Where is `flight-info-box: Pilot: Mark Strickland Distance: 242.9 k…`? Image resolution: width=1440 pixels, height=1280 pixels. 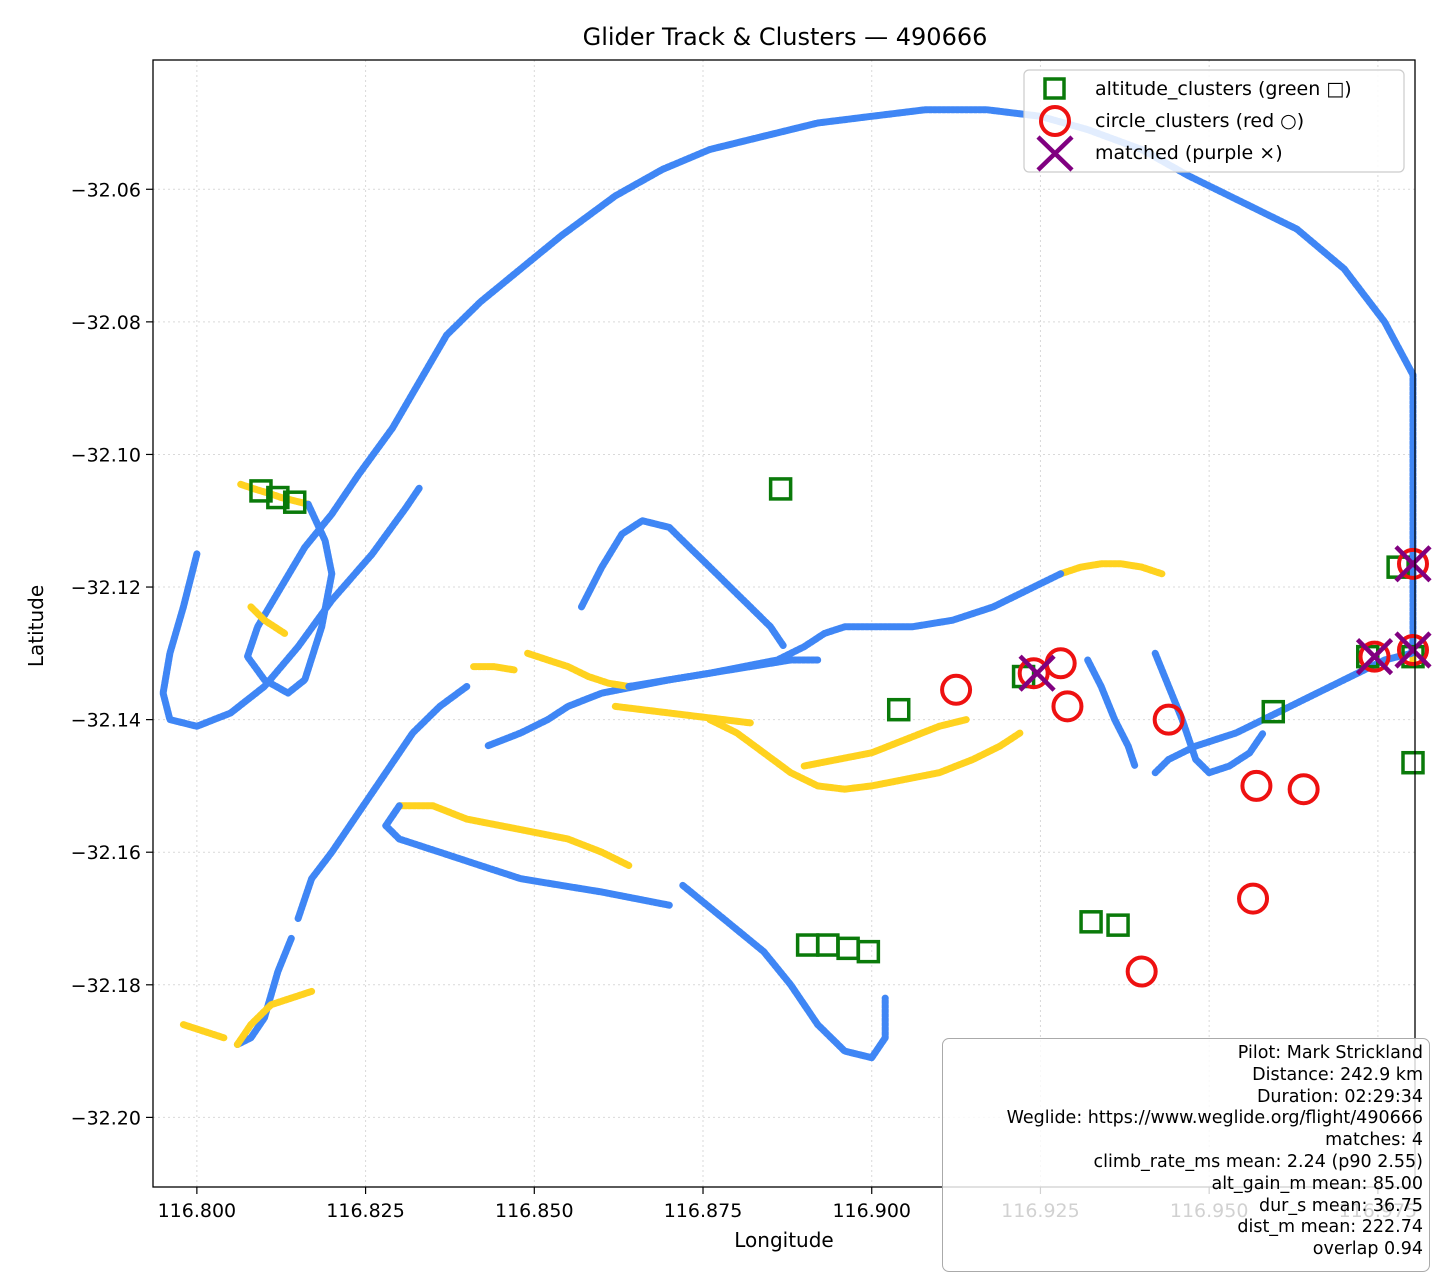
flight-info-box: Pilot: Mark Strickland Distance: 242.9 k… is located at coordinates (1186, 1155).